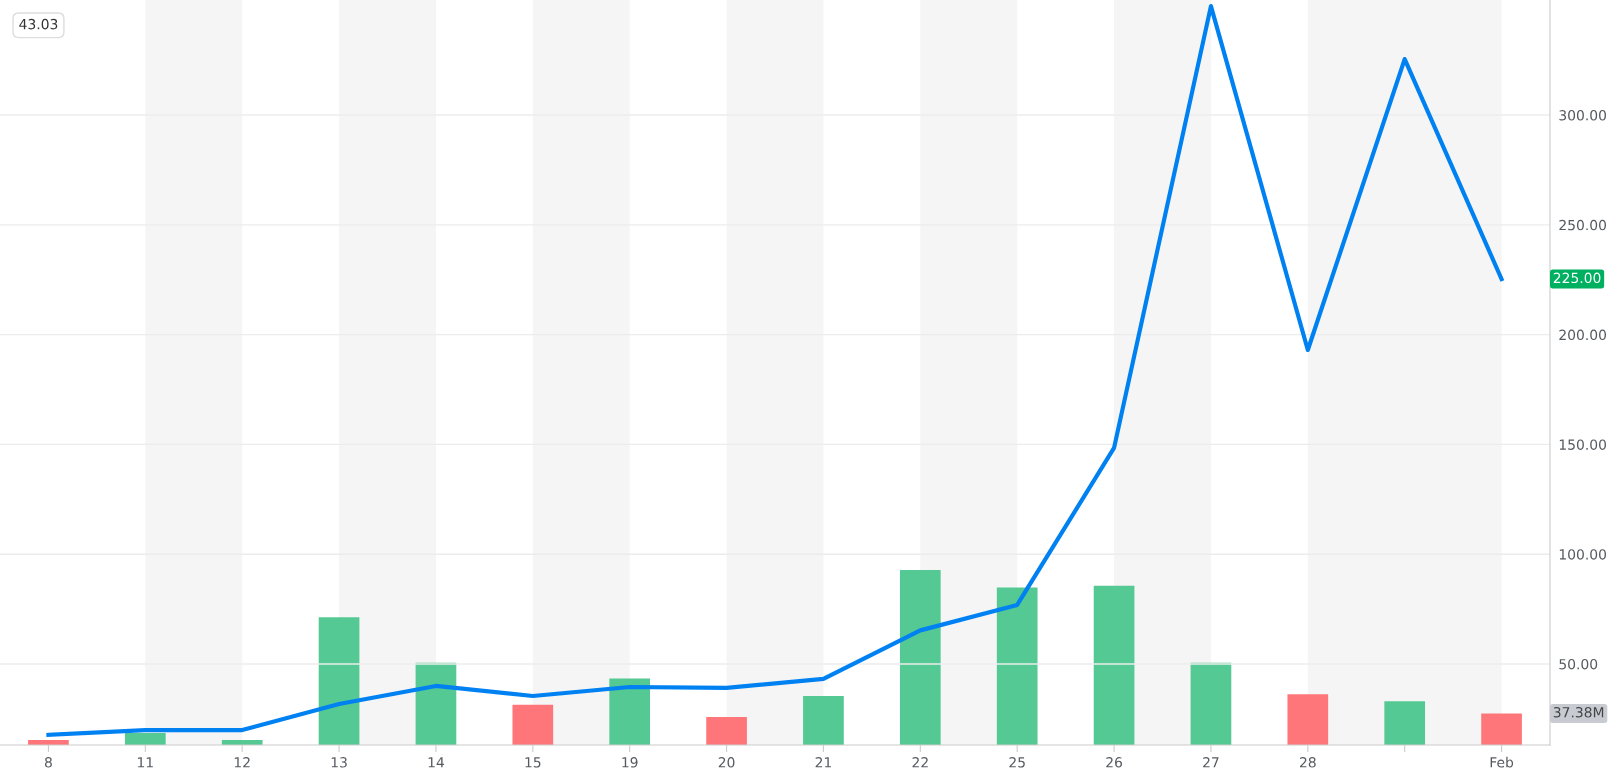 The image size is (1620, 770). What do you see at coordinates (145, 762) in the screenshot?
I see `x-tick-label: 11` at bounding box center [145, 762].